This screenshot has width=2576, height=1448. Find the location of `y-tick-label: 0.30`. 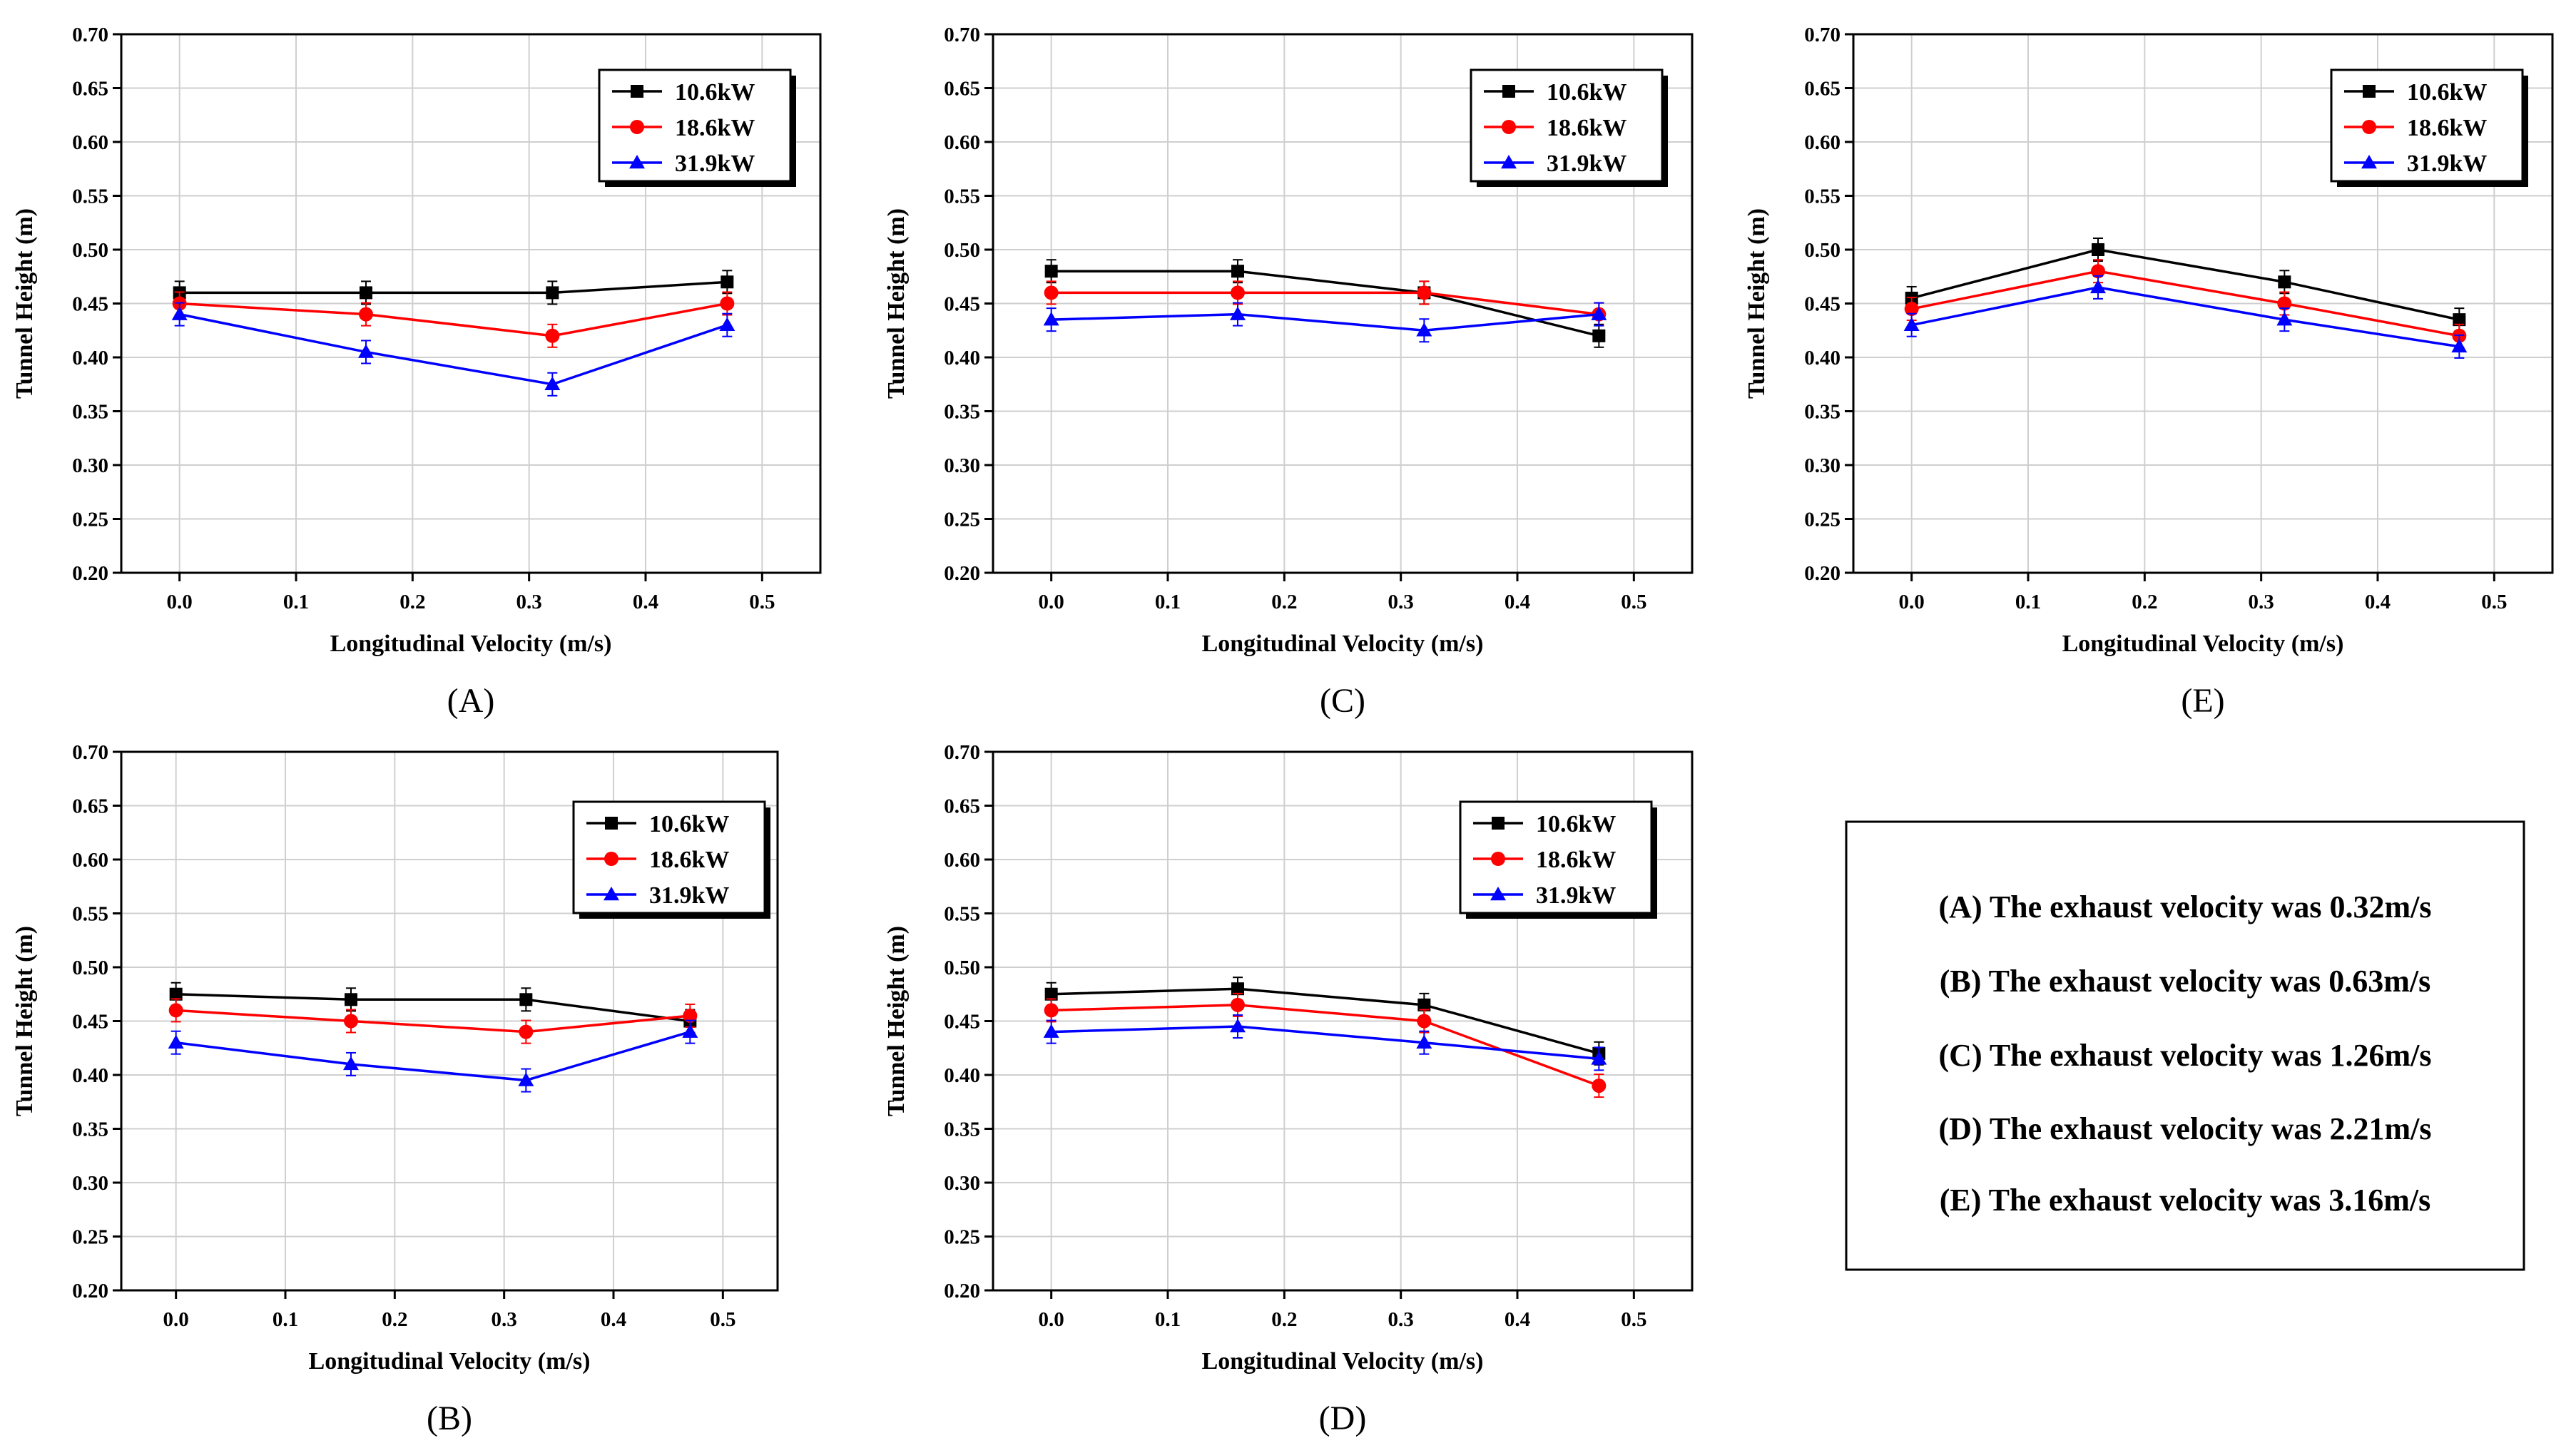

y-tick-label: 0.30 is located at coordinates (90, 1183).